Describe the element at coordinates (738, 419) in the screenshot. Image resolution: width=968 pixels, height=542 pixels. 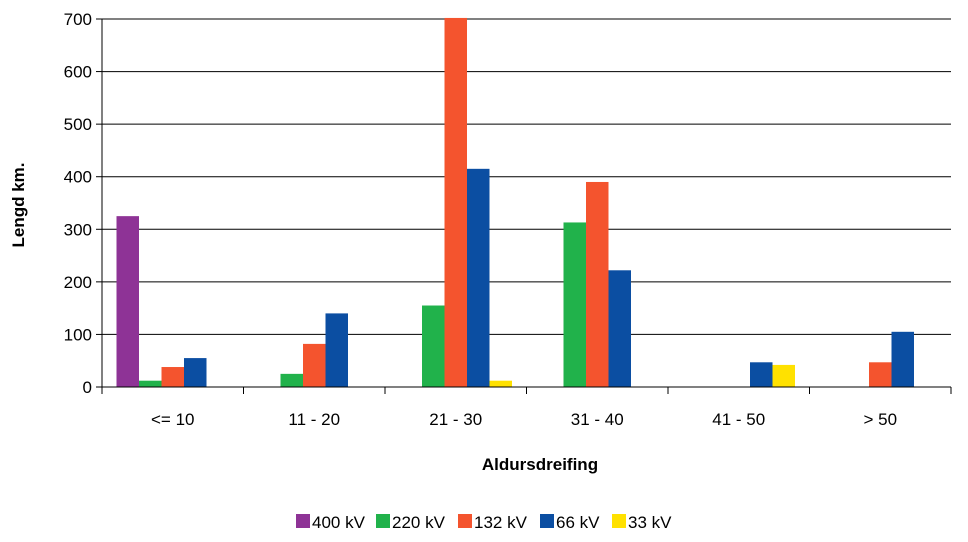
I see `x-tick-label: 41 - 50` at that location.